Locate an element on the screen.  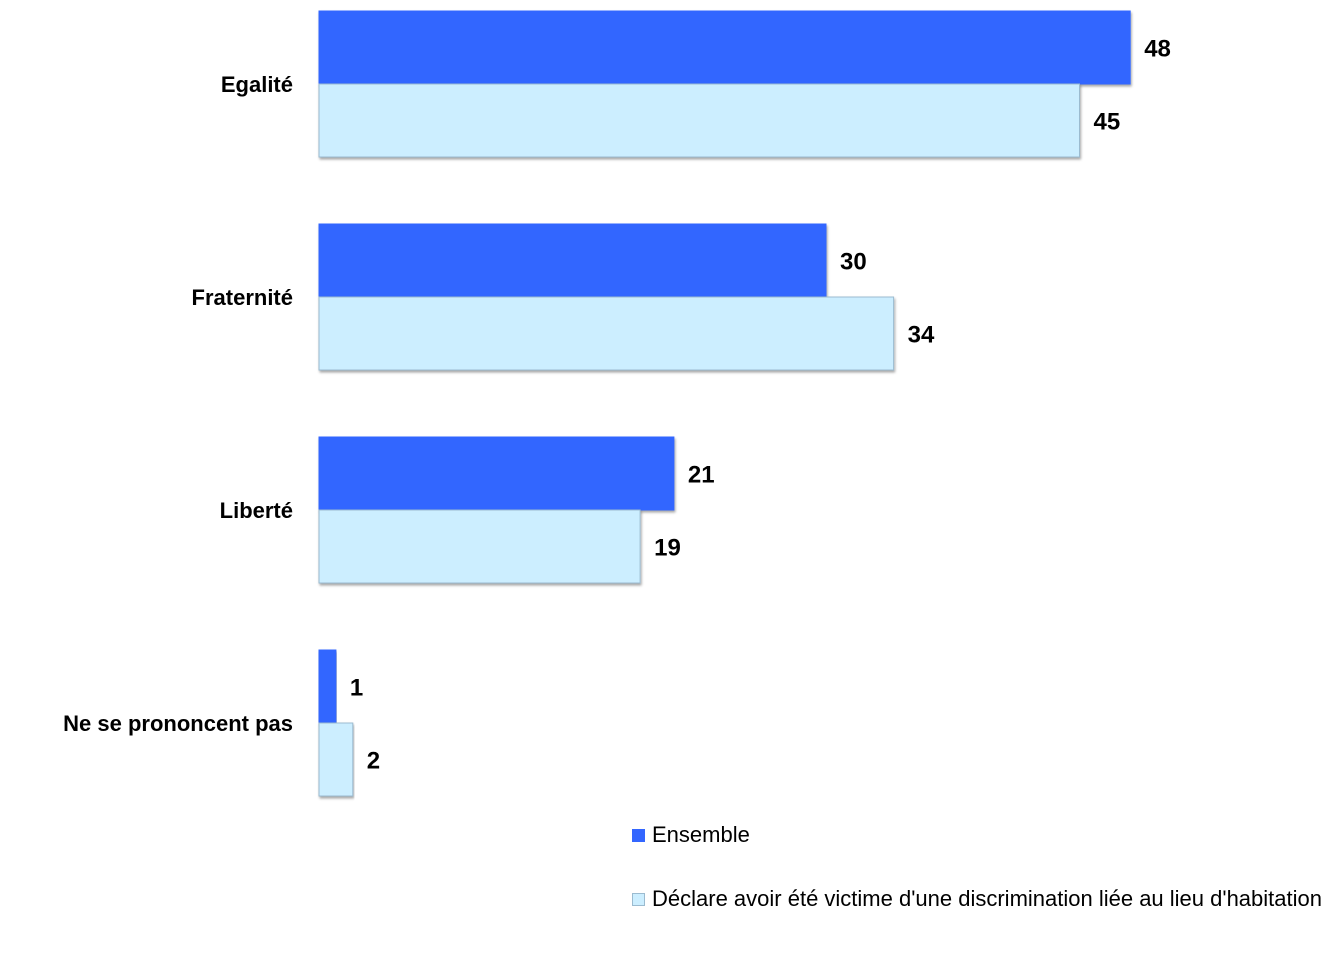
value-label-egalite-series-2: 45 is located at coordinates (1107, 122).